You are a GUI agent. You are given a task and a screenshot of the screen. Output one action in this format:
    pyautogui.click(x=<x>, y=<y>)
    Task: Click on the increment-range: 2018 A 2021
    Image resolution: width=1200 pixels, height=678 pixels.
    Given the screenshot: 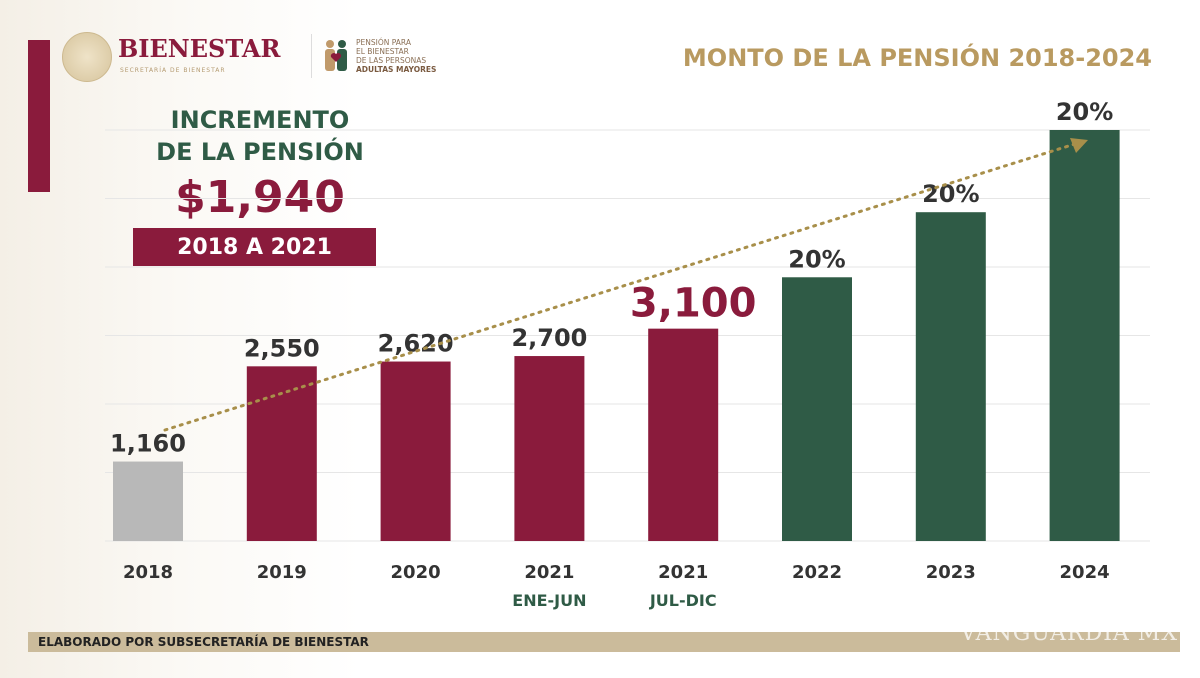 What is the action you would take?
    pyautogui.click(x=254, y=247)
    